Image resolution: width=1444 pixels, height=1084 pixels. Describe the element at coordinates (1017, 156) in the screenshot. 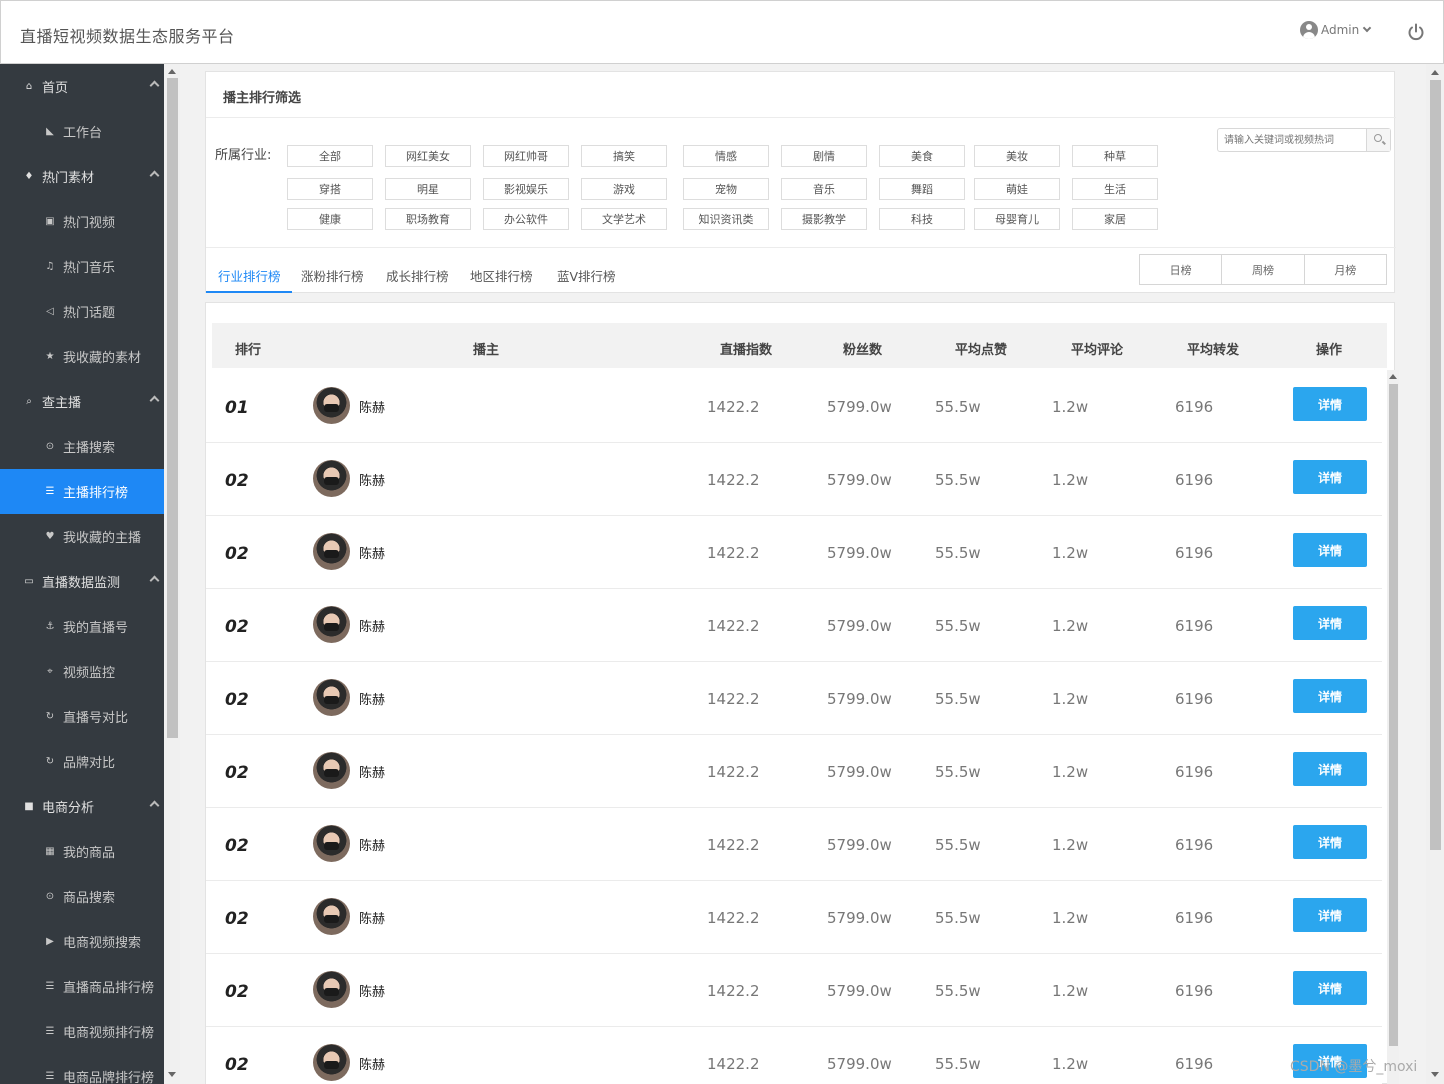

I see `industry-option: 美妆` at that location.